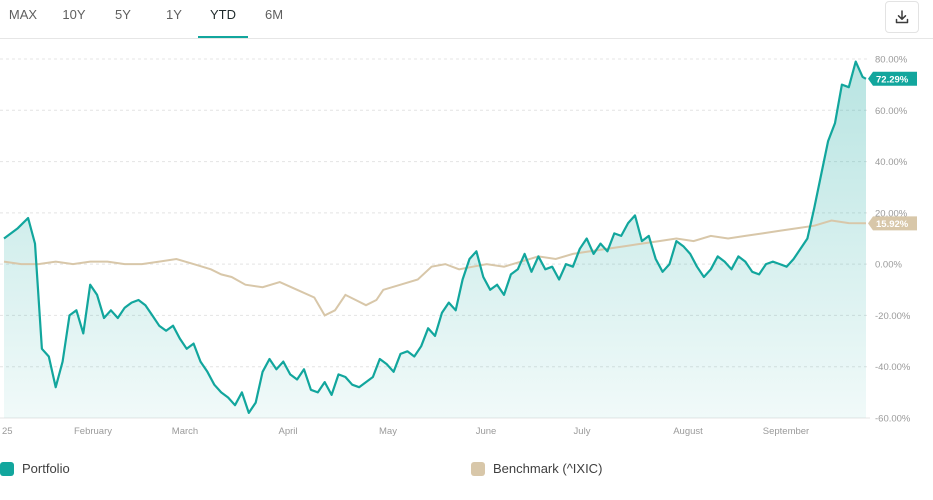 The height and width of the screenshot is (500, 933). Describe the element at coordinates (23, 14) in the screenshot. I see `tab-max: MAX` at that location.